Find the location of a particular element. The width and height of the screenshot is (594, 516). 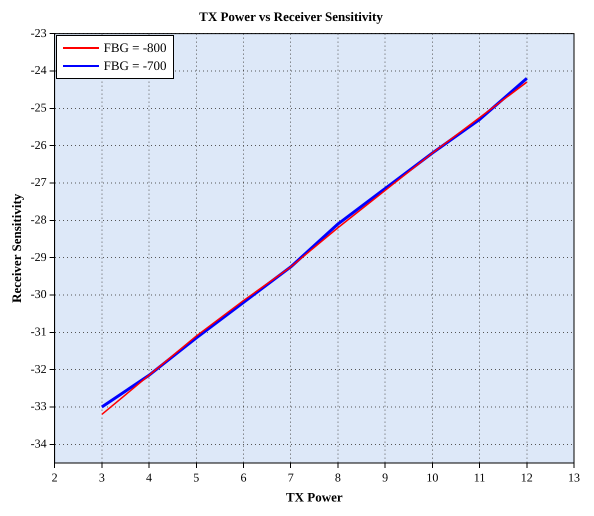

x-tick-label: 8 is located at coordinates (337, 477).